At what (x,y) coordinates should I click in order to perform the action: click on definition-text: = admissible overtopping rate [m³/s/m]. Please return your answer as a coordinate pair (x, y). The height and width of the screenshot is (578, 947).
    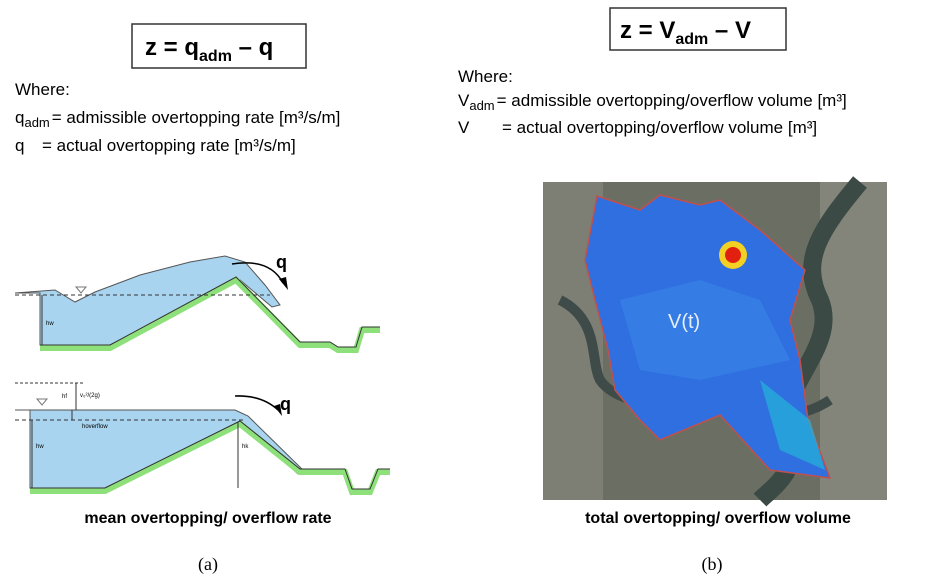
    Looking at the image, I should click on (196, 117).